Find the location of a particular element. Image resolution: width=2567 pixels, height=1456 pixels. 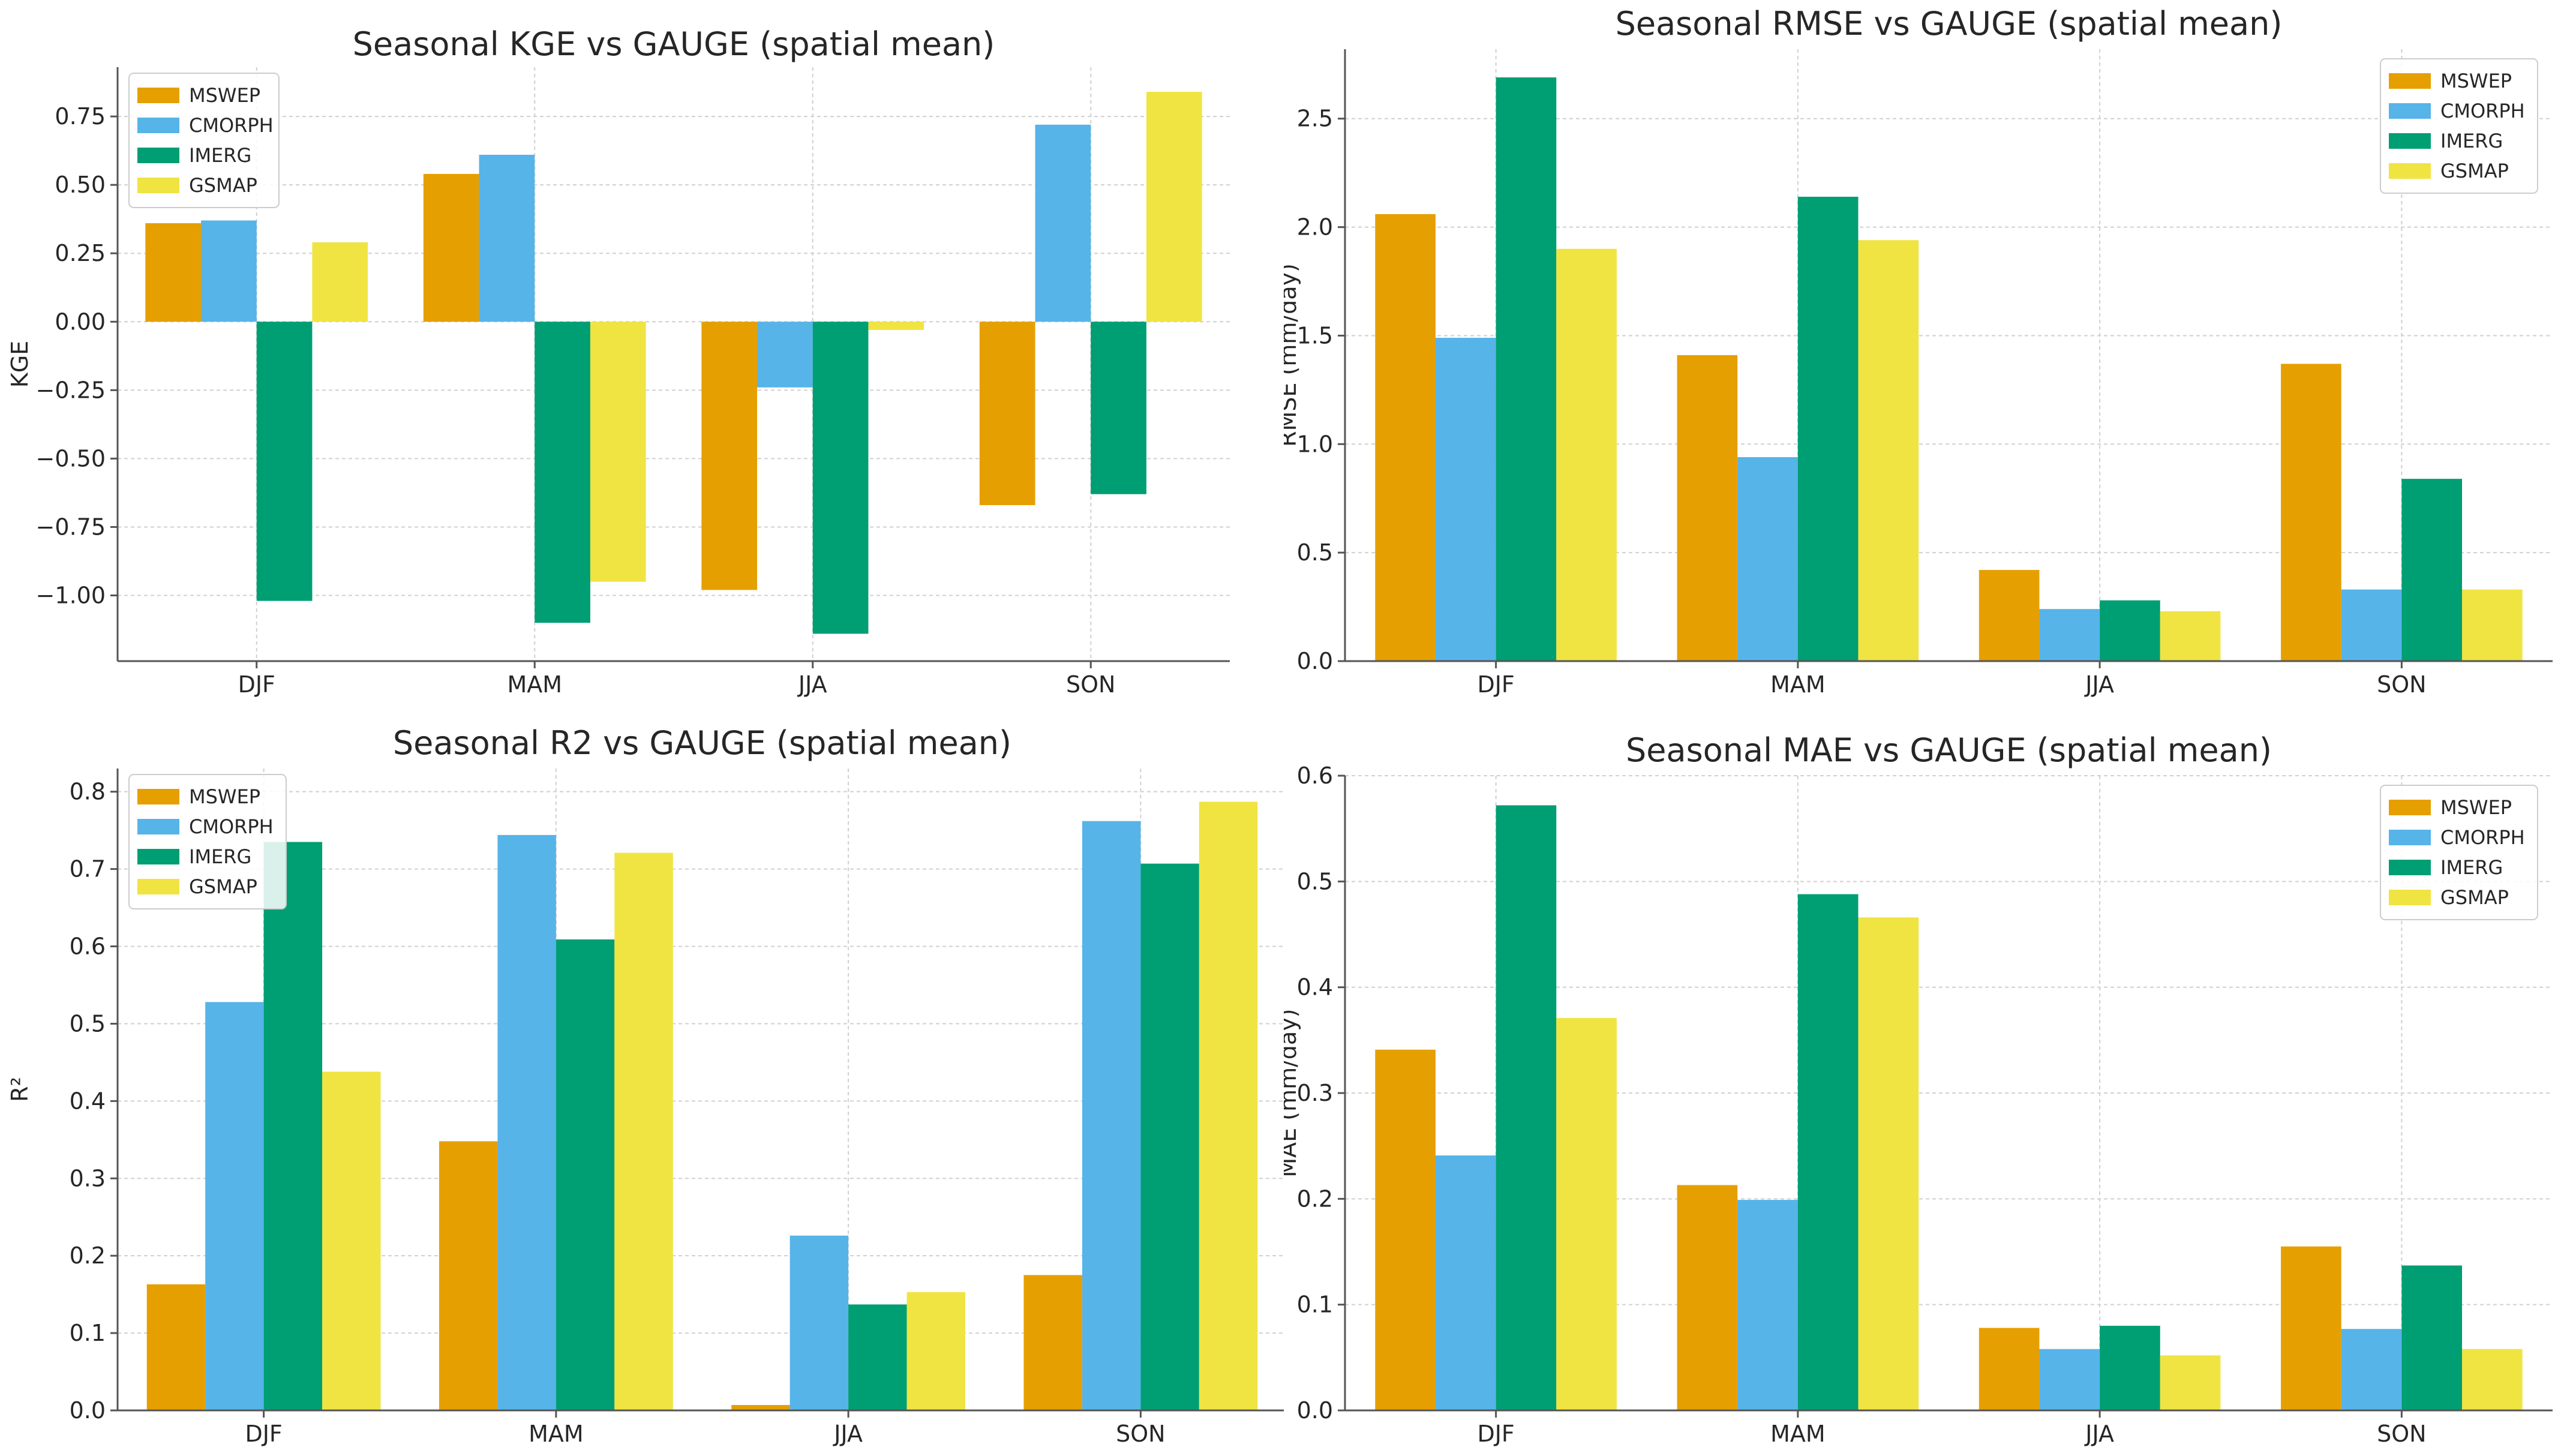

r2-legend-box is located at coordinates (207, 842).